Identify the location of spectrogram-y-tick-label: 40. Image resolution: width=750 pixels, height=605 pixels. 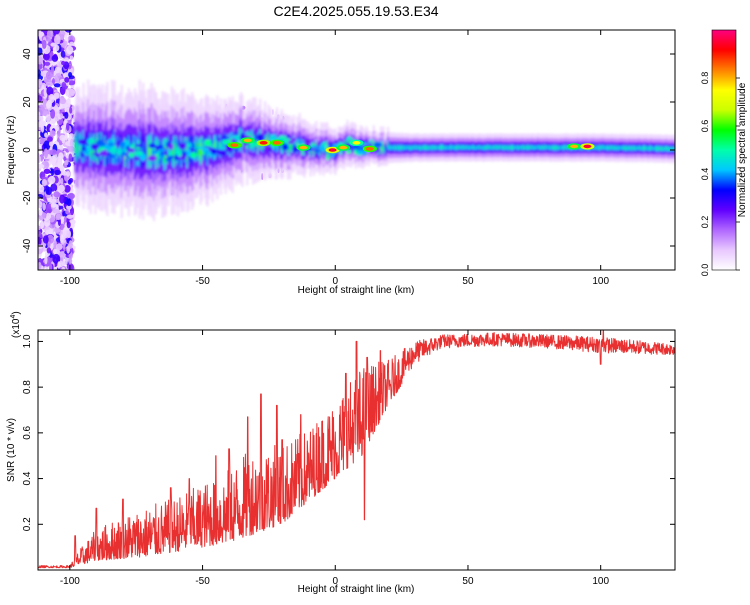
(27, 54).